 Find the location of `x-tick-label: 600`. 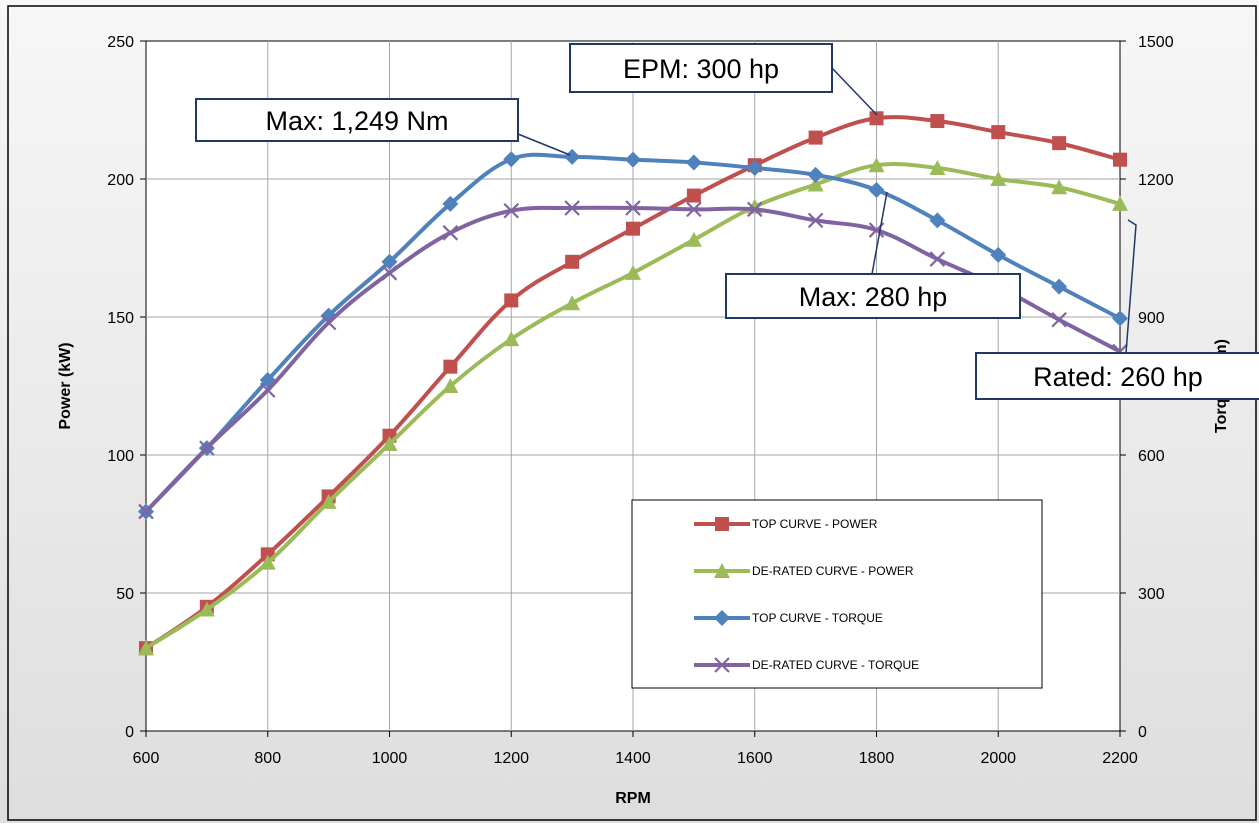

x-tick-label: 600 is located at coordinates (146, 758).